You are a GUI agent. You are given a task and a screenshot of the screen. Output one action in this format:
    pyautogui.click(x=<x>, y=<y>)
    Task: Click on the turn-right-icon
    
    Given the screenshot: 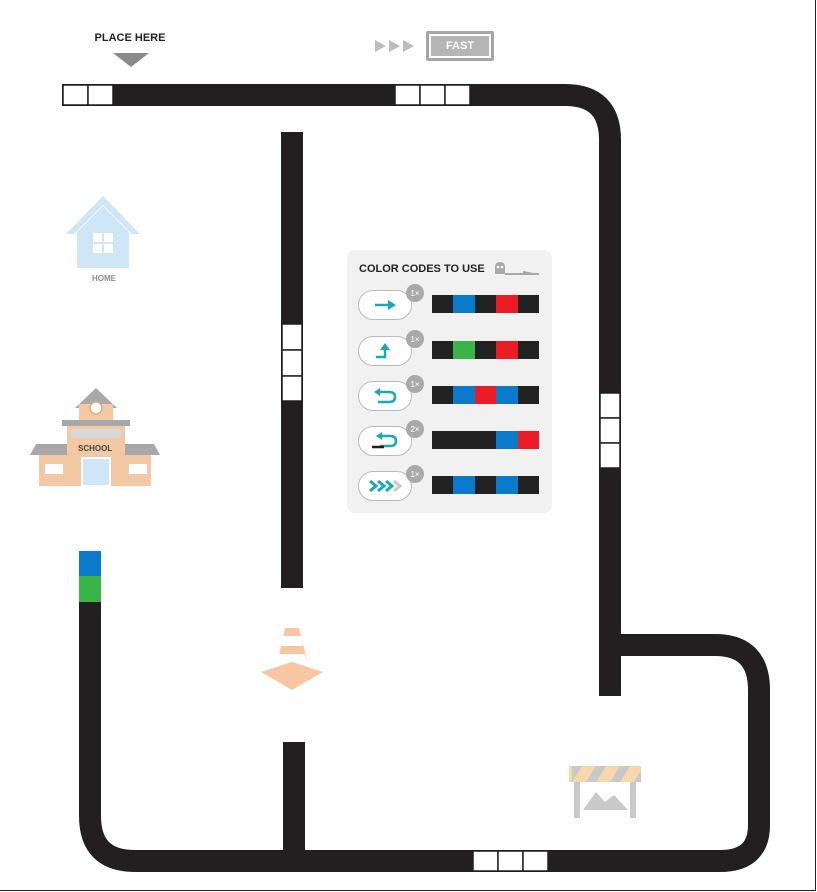 What is the action you would take?
    pyautogui.click(x=385, y=351)
    